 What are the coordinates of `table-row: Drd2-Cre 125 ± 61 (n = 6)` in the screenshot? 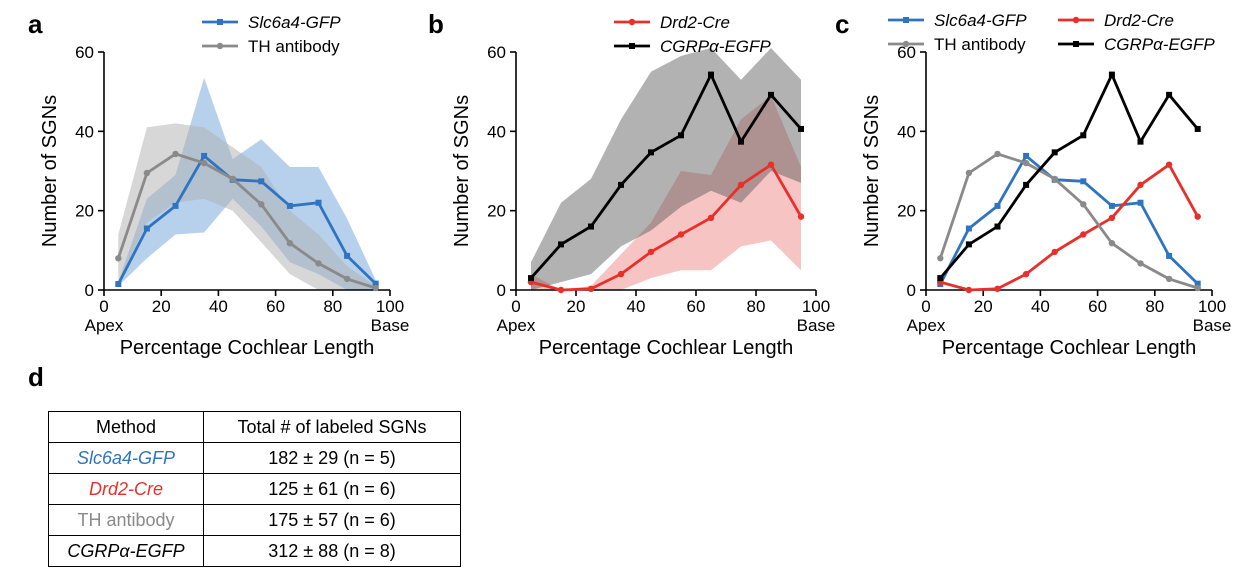 It's located at (254, 489).